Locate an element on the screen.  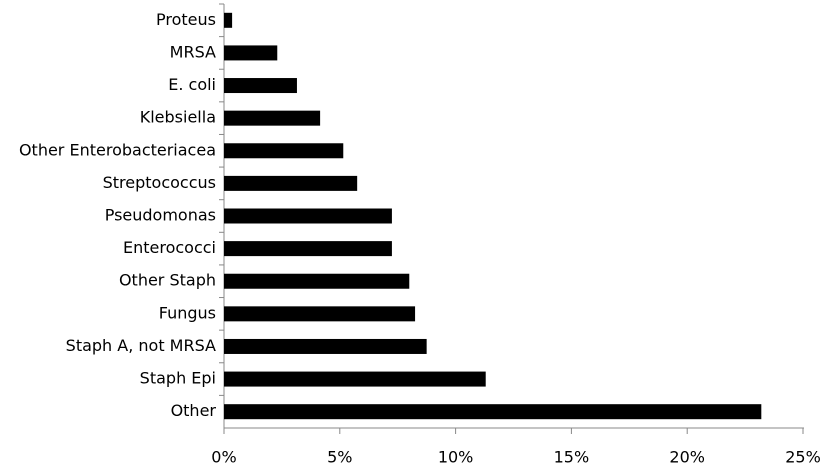
x-tick-label: 5% is located at coordinates (339, 456).